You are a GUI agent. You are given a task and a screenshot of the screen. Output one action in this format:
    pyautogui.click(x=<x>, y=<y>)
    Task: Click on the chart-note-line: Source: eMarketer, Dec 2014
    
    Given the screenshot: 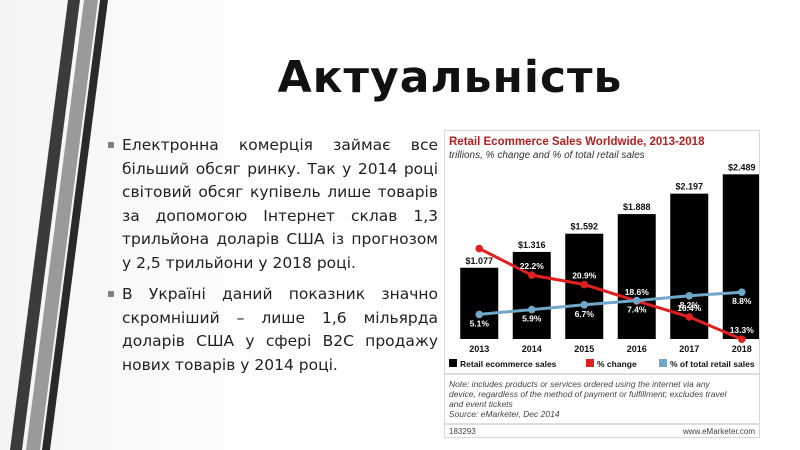 What is the action you would take?
    pyautogui.click(x=504, y=414)
    